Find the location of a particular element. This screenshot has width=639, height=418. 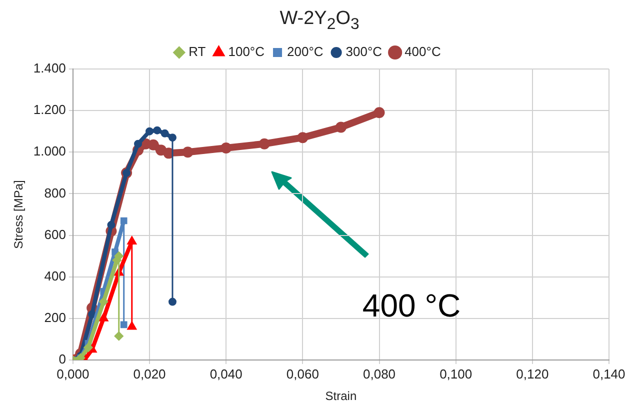

y-tick-label: 1.400 is located at coordinates (49, 68).